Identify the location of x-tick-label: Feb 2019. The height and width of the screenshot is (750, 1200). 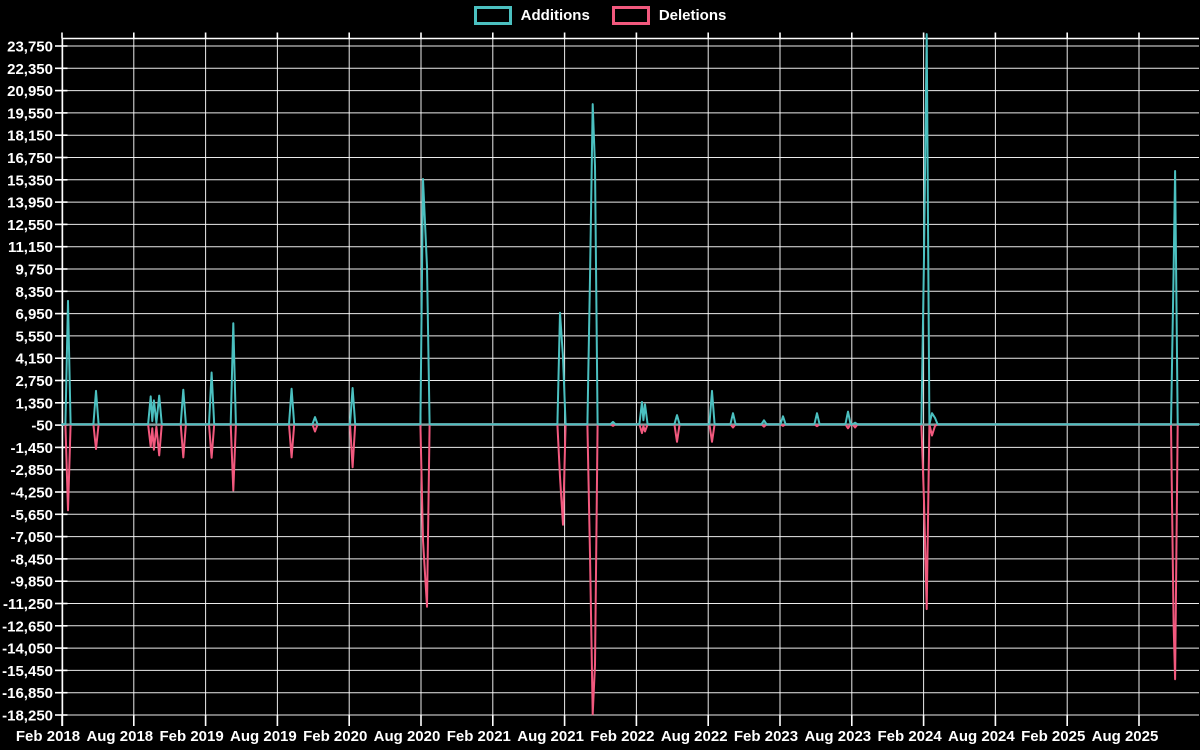
(191, 736).